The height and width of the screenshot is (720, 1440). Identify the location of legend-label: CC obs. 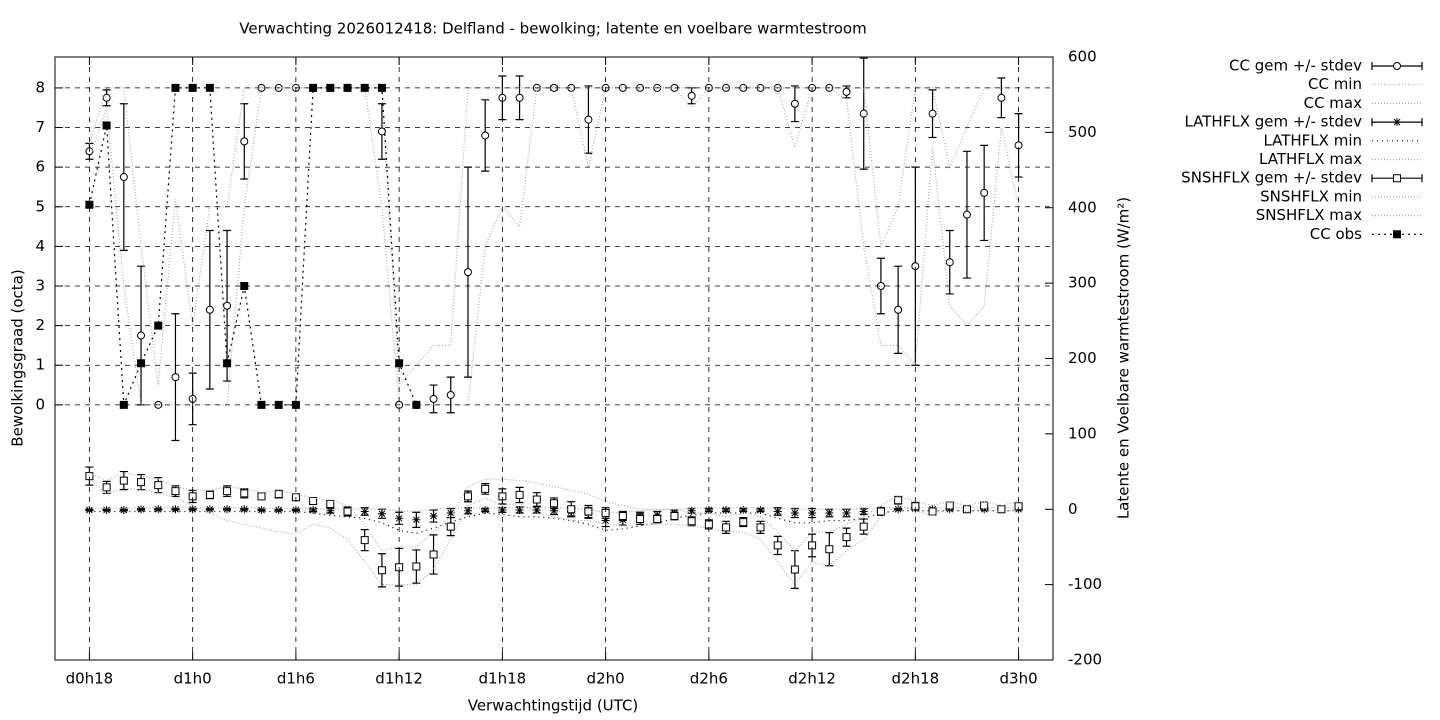
(1336, 234).